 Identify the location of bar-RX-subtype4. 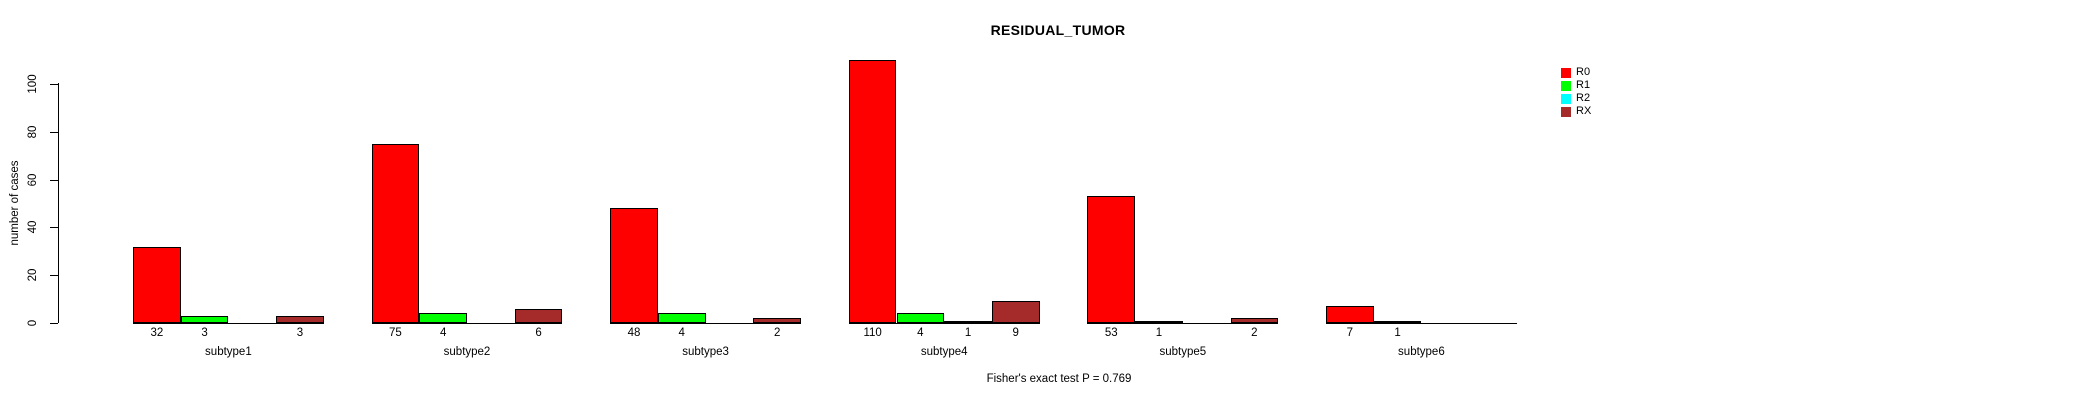
(1015, 312).